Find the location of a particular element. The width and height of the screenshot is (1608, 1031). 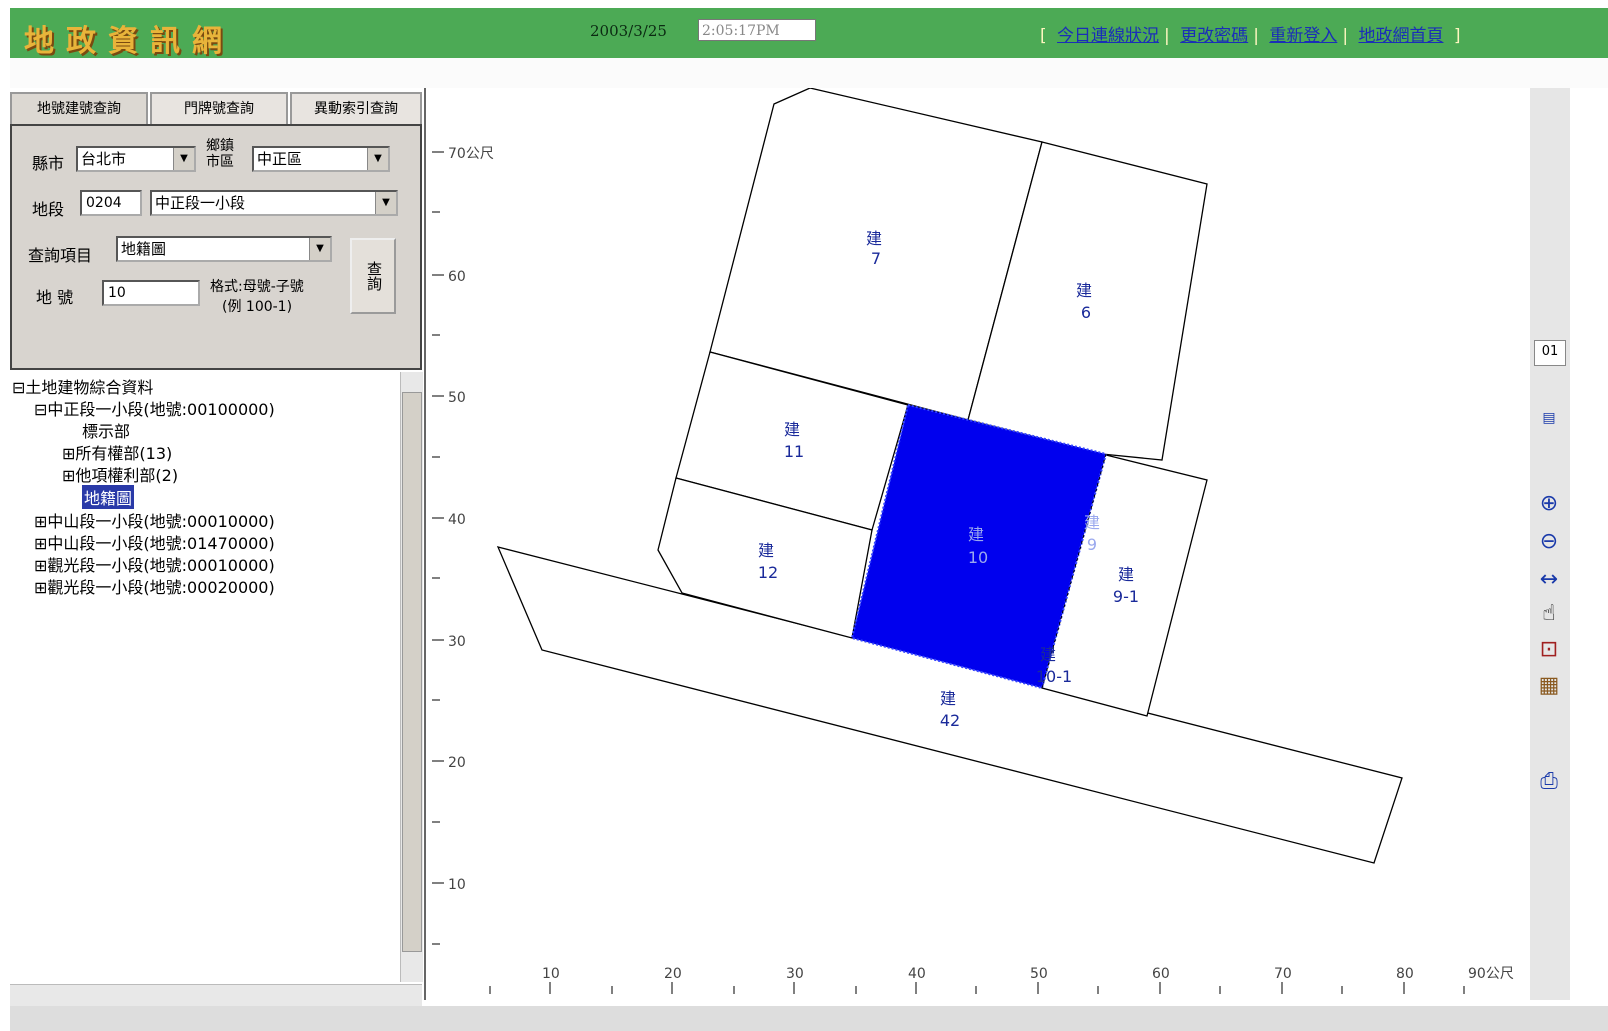

tree-leaf-map-selected: 地籍圖 is located at coordinates (108, 497).